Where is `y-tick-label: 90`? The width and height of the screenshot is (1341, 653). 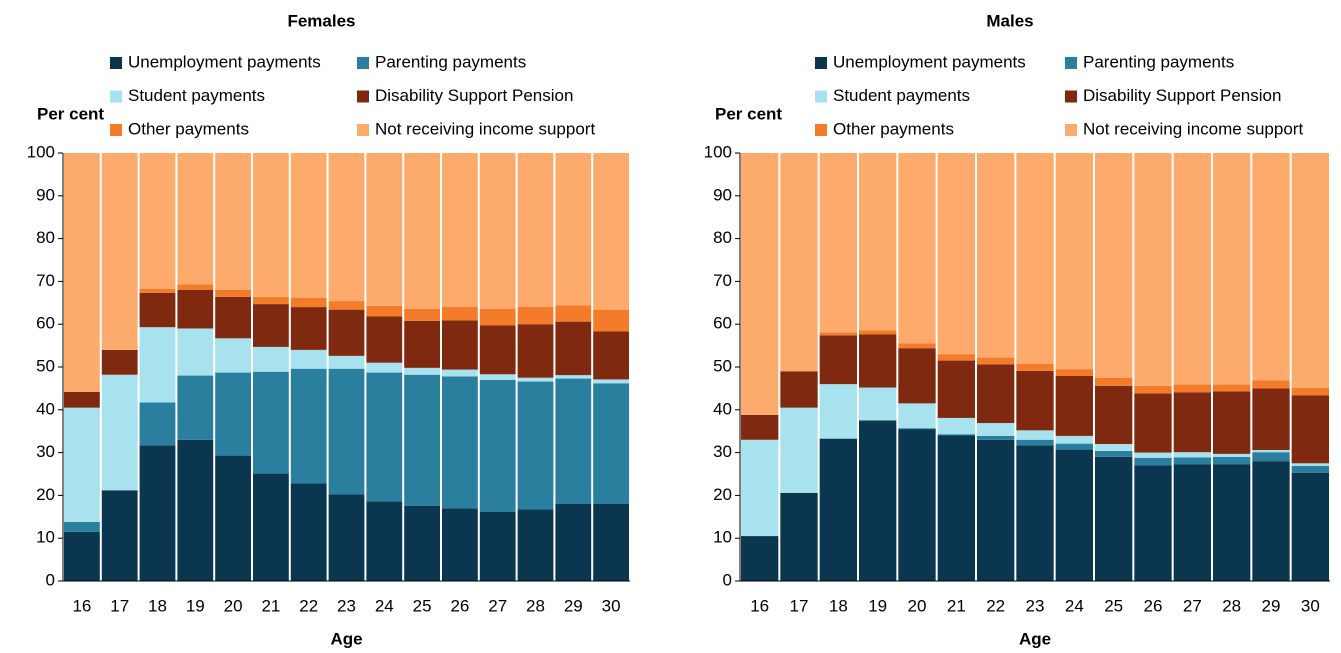 y-tick-label: 90 is located at coordinates (722, 194).